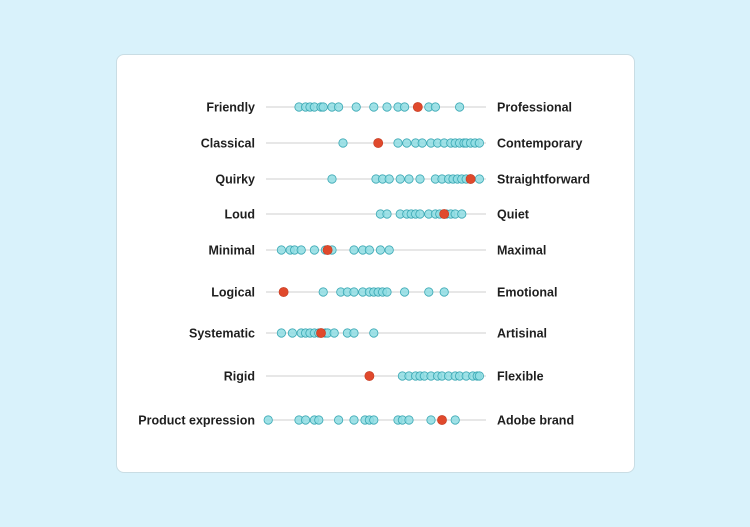  What do you see at coordinates (228, 144) in the screenshot?
I see `row-left-label: Classical` at bounding box center [228, 144].